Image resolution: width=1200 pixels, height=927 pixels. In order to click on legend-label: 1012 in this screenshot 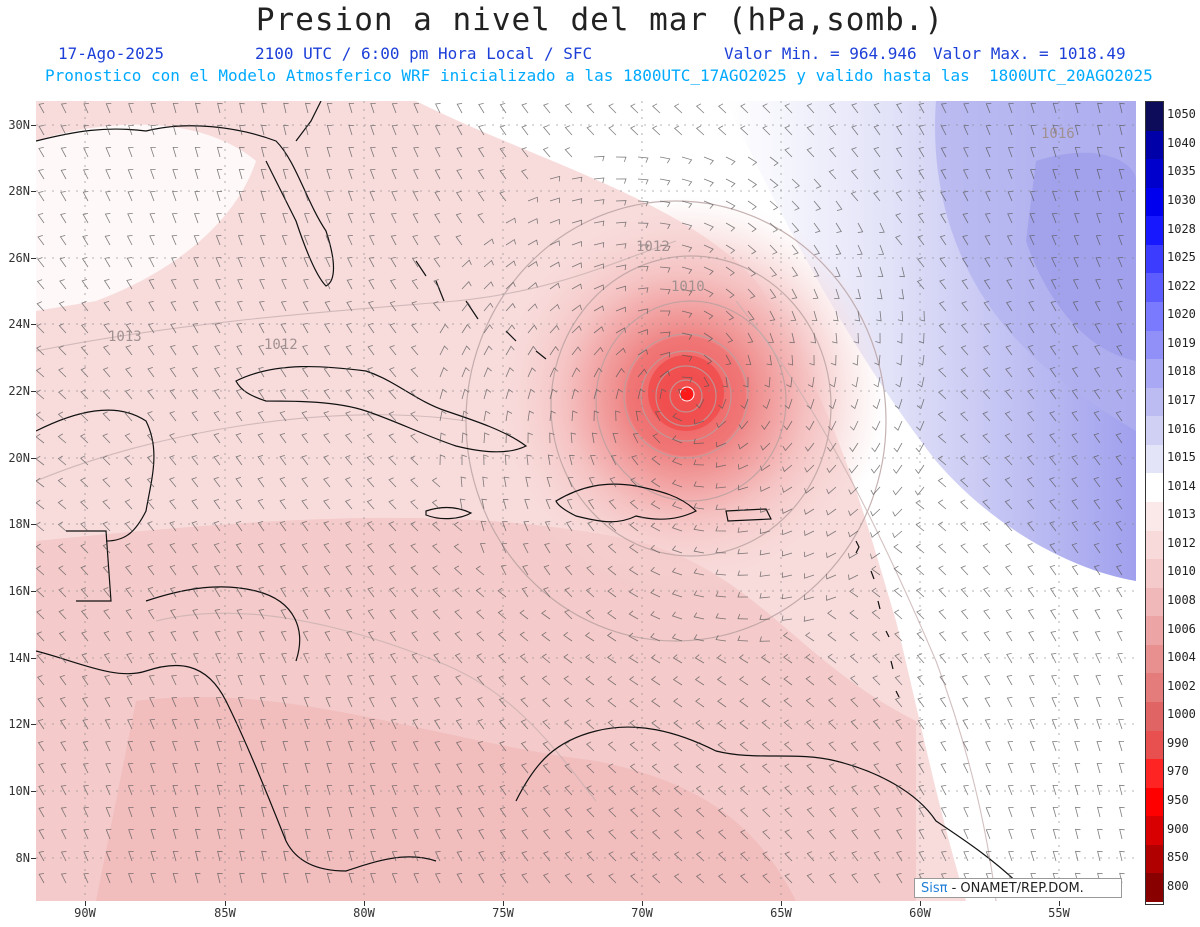, I will do `click(1181, 542)`.